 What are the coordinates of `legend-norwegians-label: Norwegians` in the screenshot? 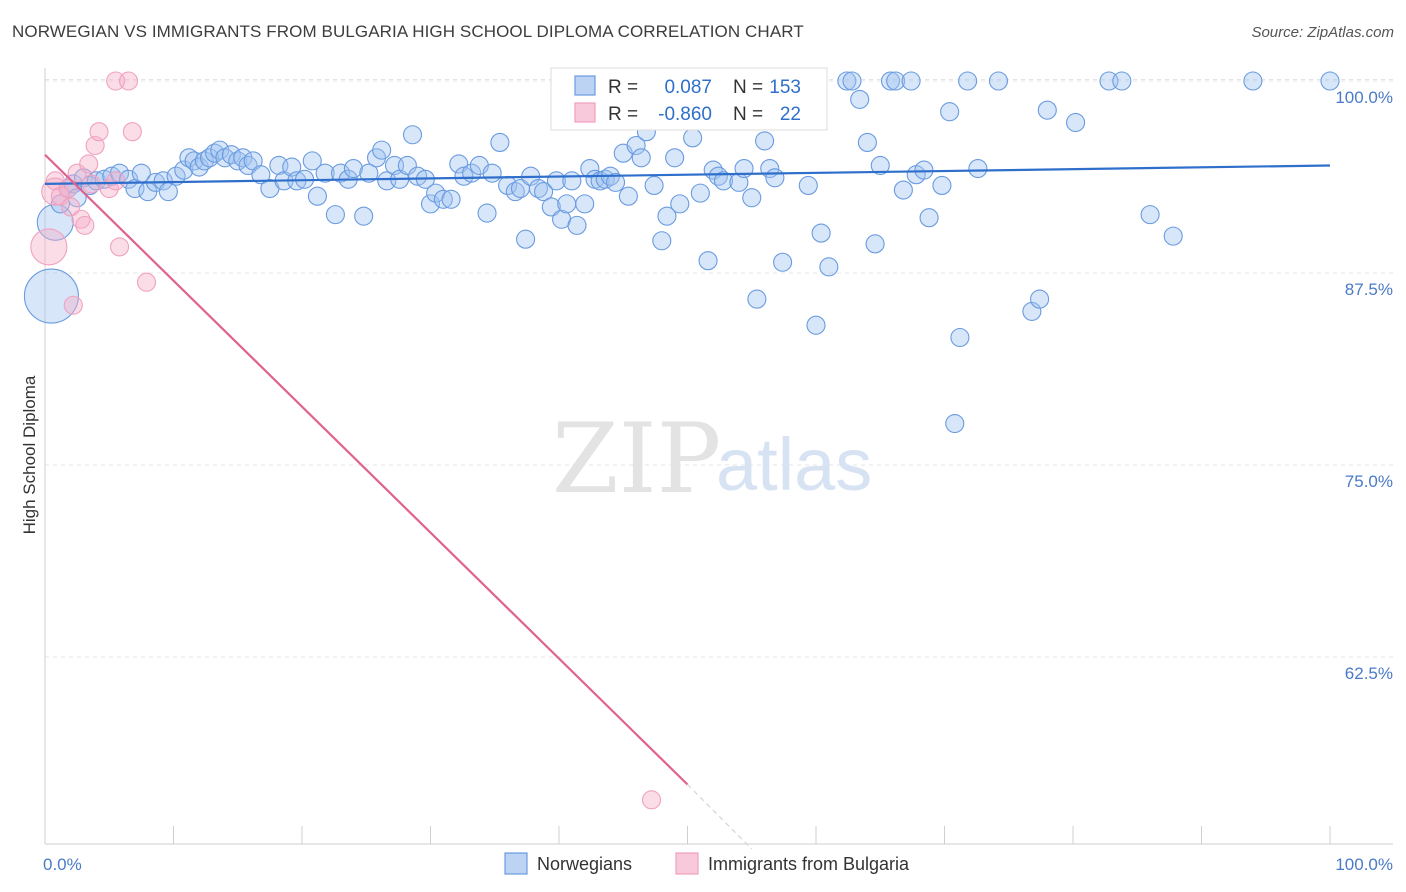 It's located at (584, 864).